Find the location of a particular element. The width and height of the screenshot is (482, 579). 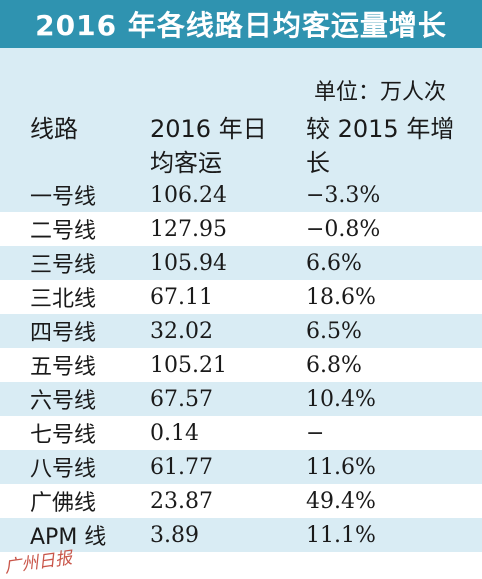

route-cell: 六号线 is located at coordinates (63, 401).